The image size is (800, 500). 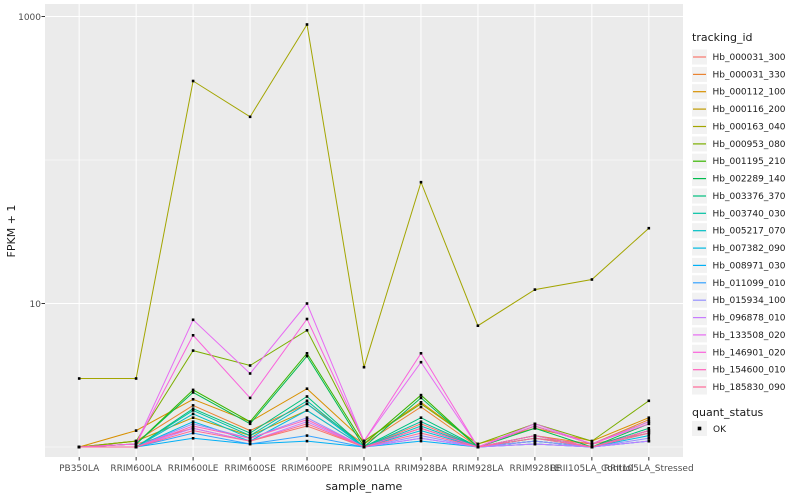 What do you see at coordinates (749, 93) in the screenshot?
I see `legend-item-label: Hb_000112_100` at bounding box center [749, 93].